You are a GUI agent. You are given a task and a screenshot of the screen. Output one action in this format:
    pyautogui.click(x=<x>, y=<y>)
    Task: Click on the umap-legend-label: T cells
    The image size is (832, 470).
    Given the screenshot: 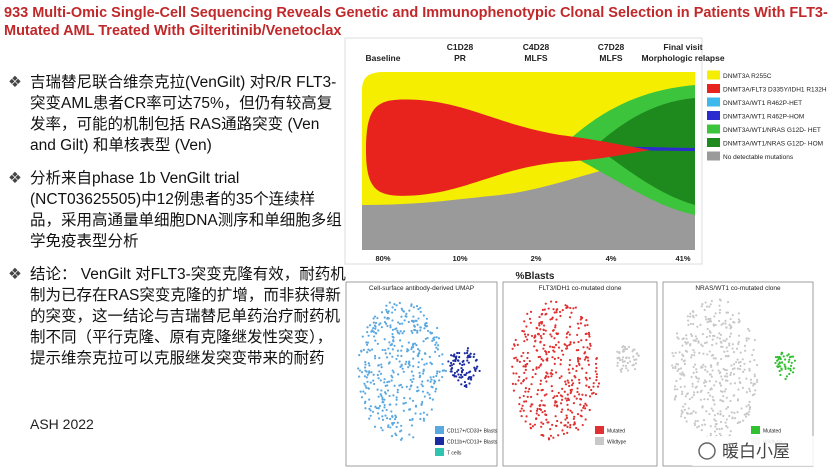 What is the action you would take?
    pyautogui.click(x=454, y=454)
    